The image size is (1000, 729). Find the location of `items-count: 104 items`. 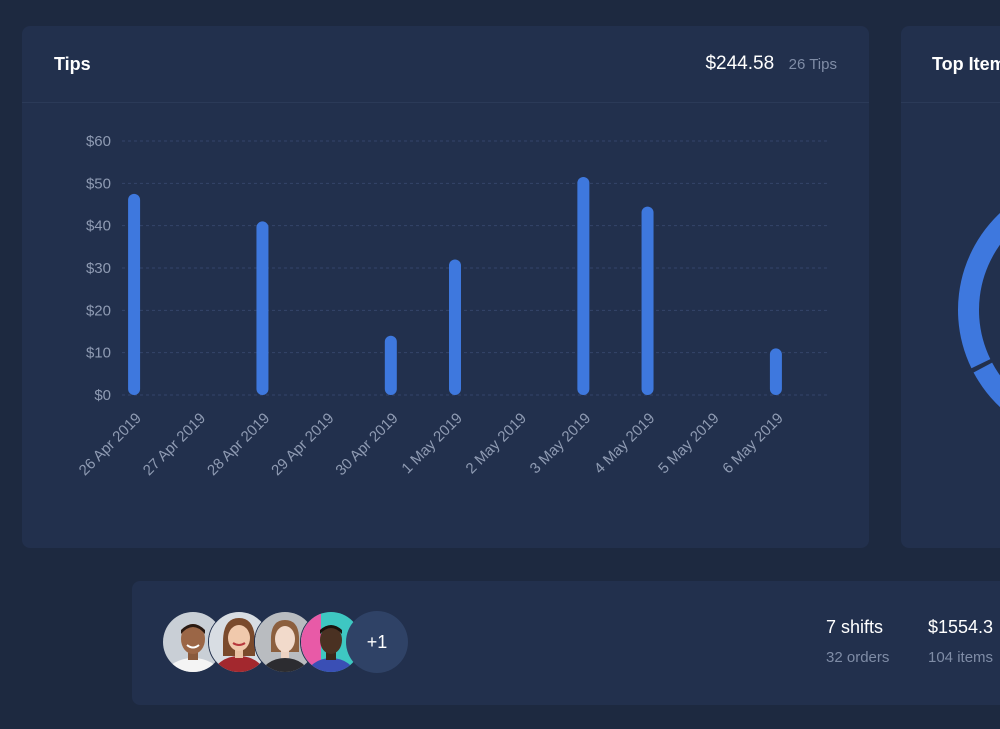

items-count: 104 items is located at coordinates (961, 657).